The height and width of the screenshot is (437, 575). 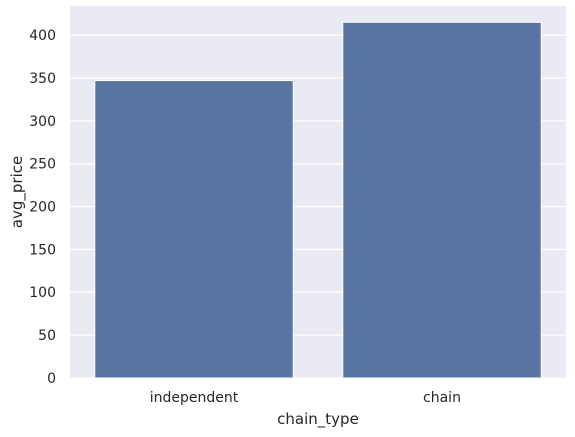 I want to click on y-tick-label: 300, so click(x=42, y=122).